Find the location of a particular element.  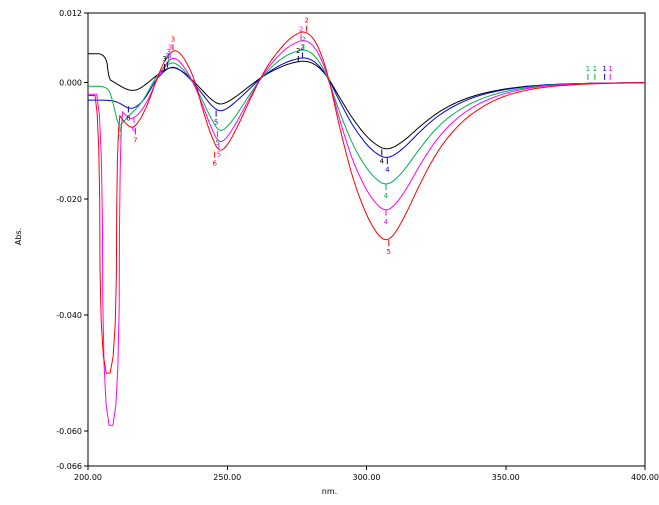

y-tick-label: -0.040 is located at coordinates (69, 315).